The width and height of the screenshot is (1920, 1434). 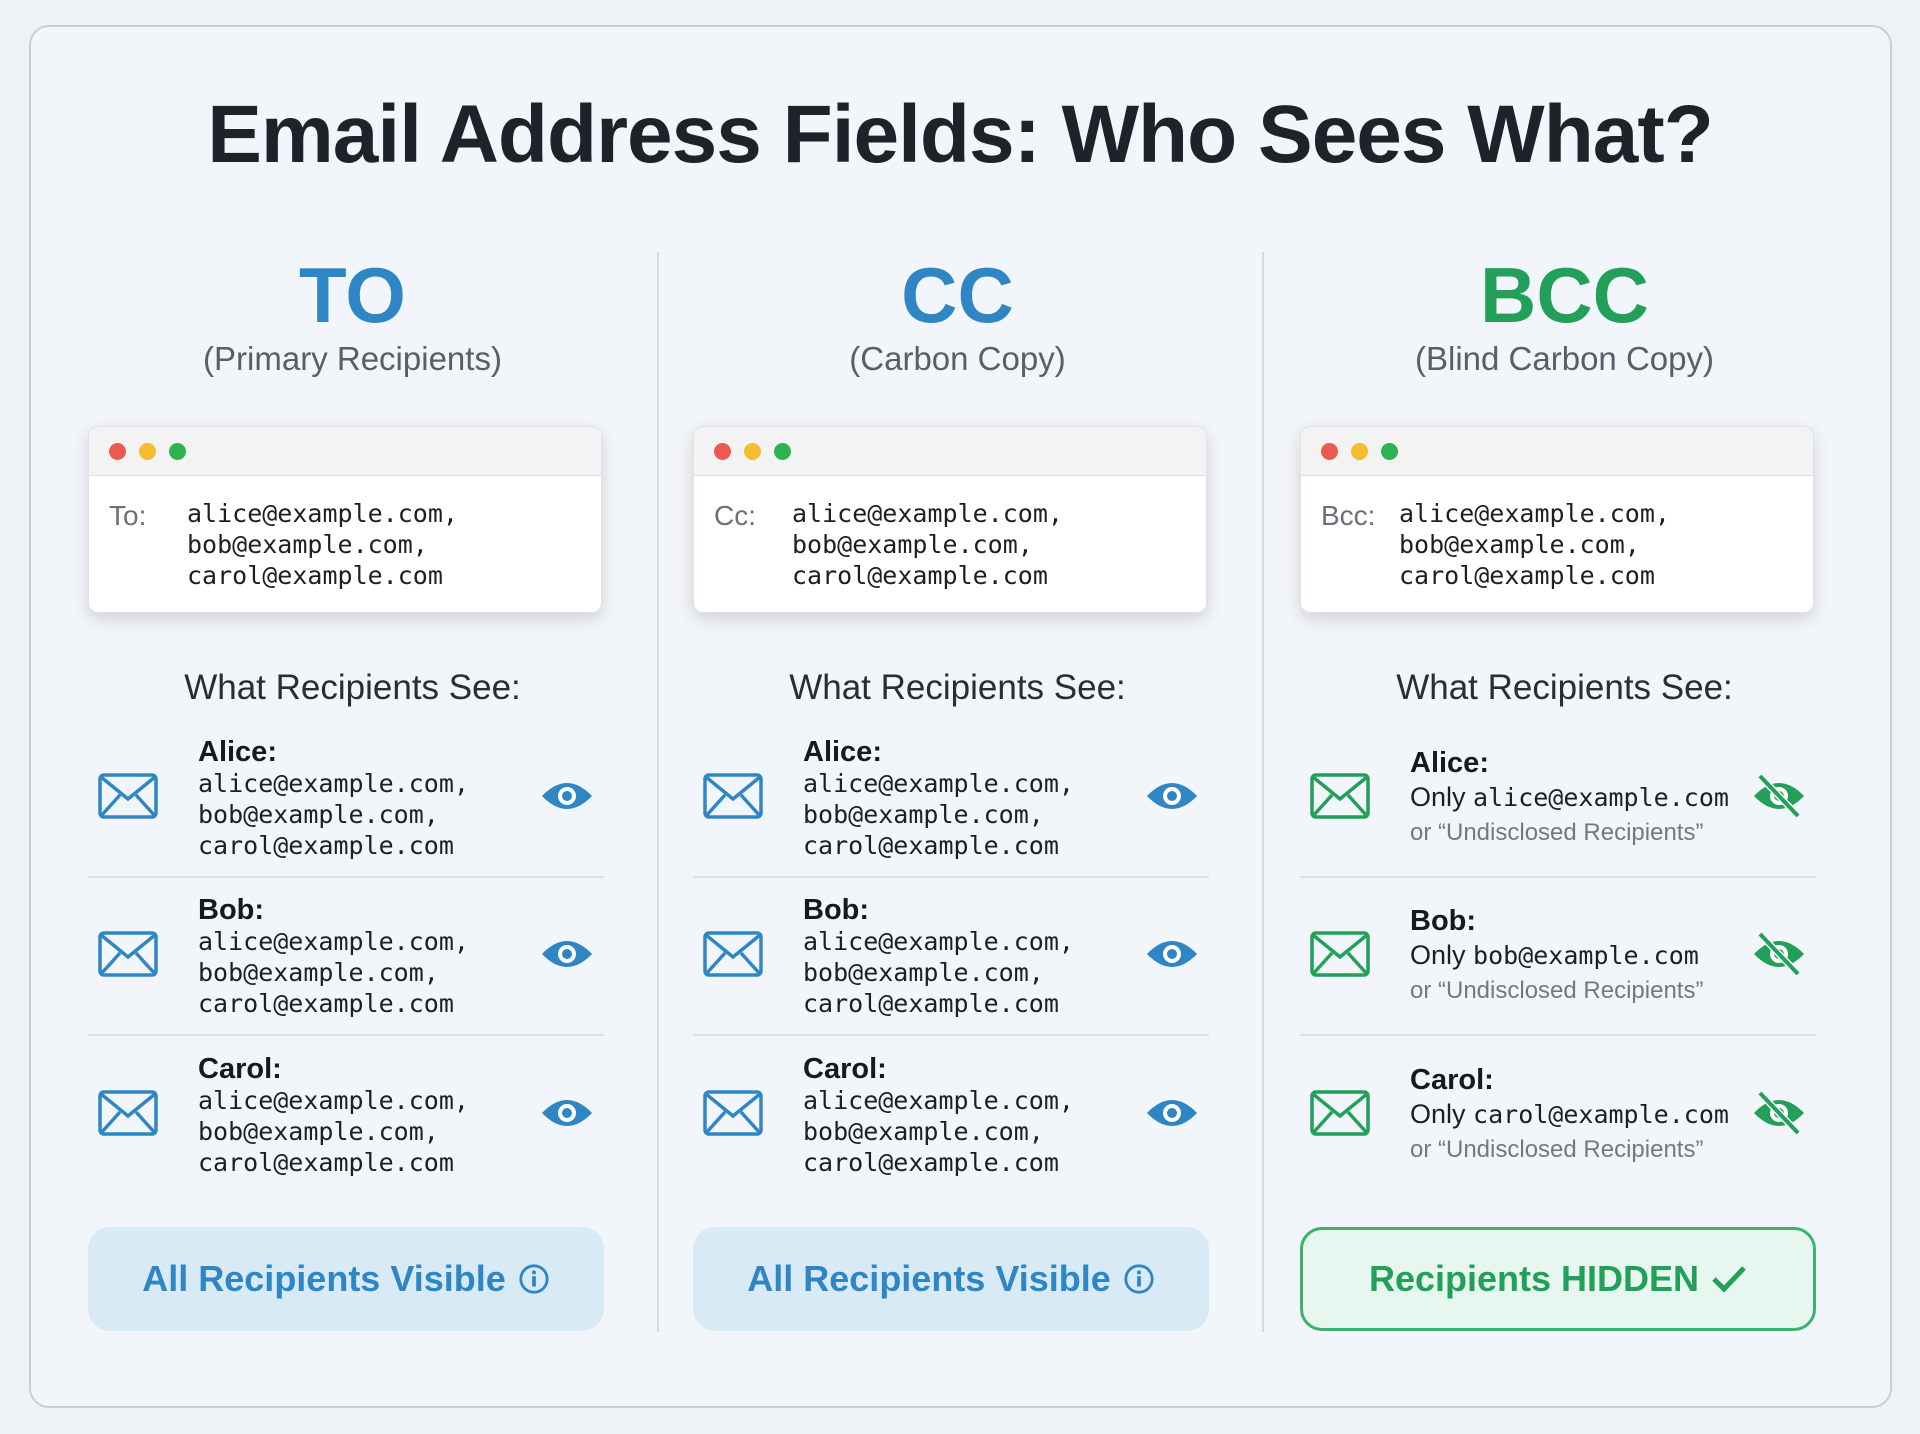 What do you see at coordinates (1534, 1278) in the screenshot?
I see `status-label: Recipients HIDDEN` at bounding box center [1534, 1278].